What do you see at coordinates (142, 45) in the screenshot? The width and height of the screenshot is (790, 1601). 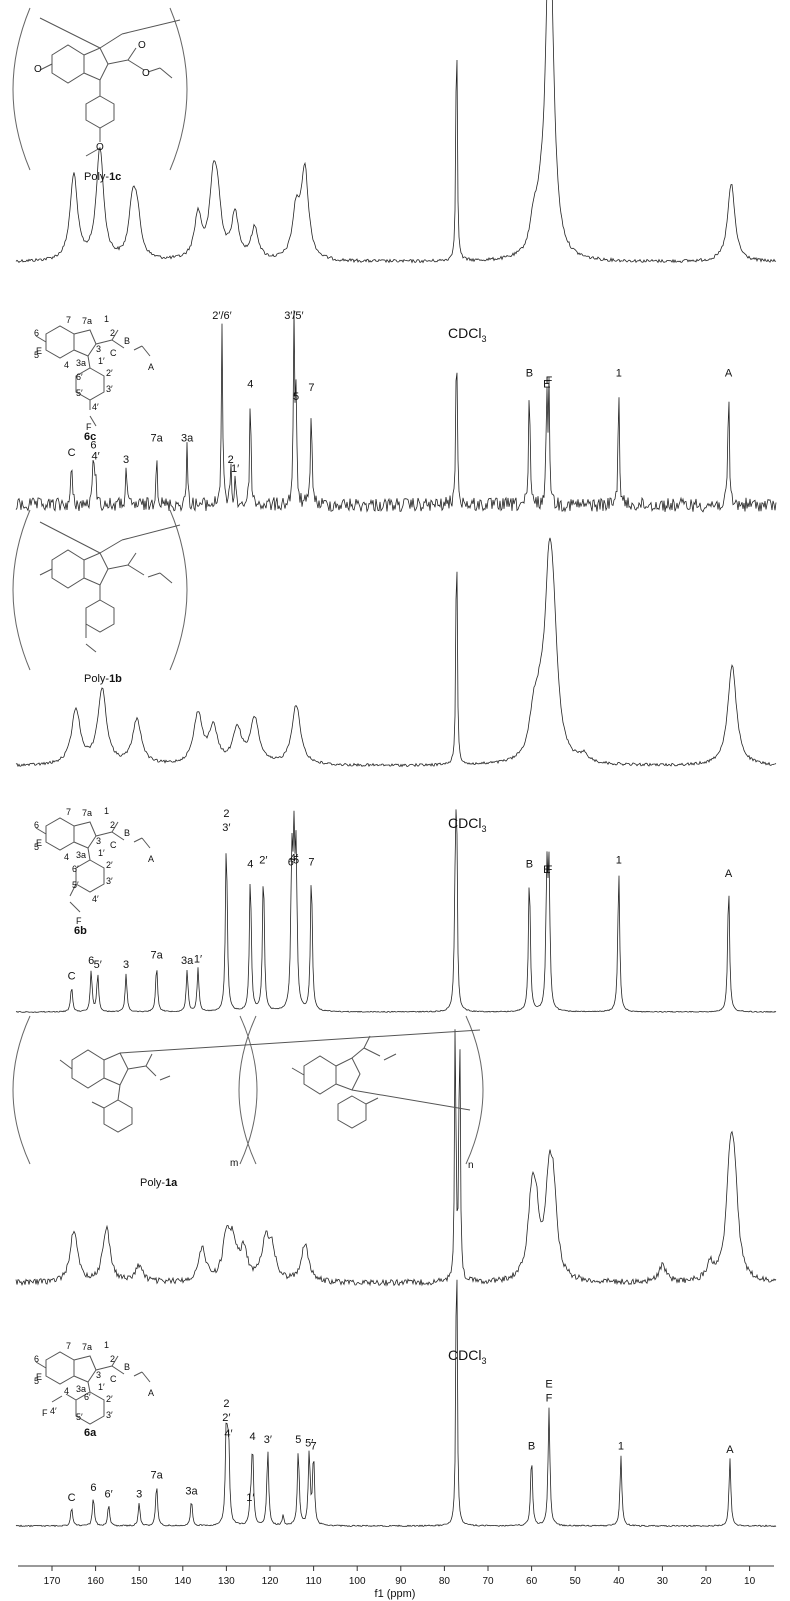 I see `struct-o-1c-b: O` at bounding box center [142, 45].